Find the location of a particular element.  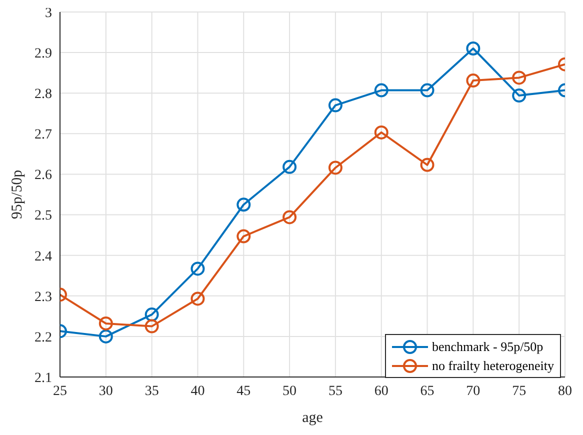

x-tick-label: 35 is located at coordinates (151, 391).